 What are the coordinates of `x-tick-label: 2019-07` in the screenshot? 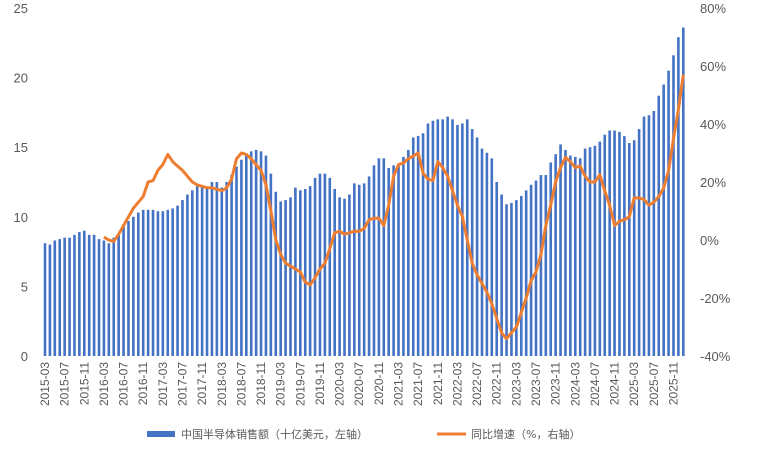 It's located at (300, 384).